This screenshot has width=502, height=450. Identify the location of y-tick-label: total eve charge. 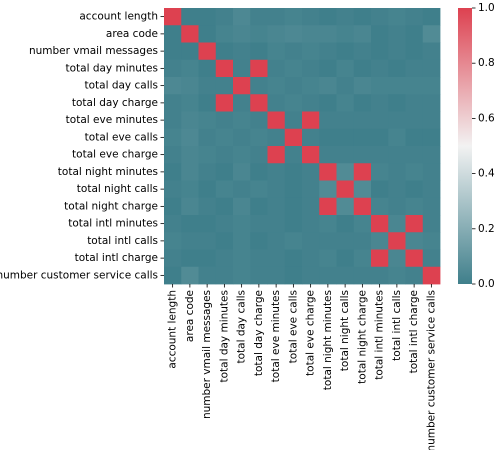
(115, 155).